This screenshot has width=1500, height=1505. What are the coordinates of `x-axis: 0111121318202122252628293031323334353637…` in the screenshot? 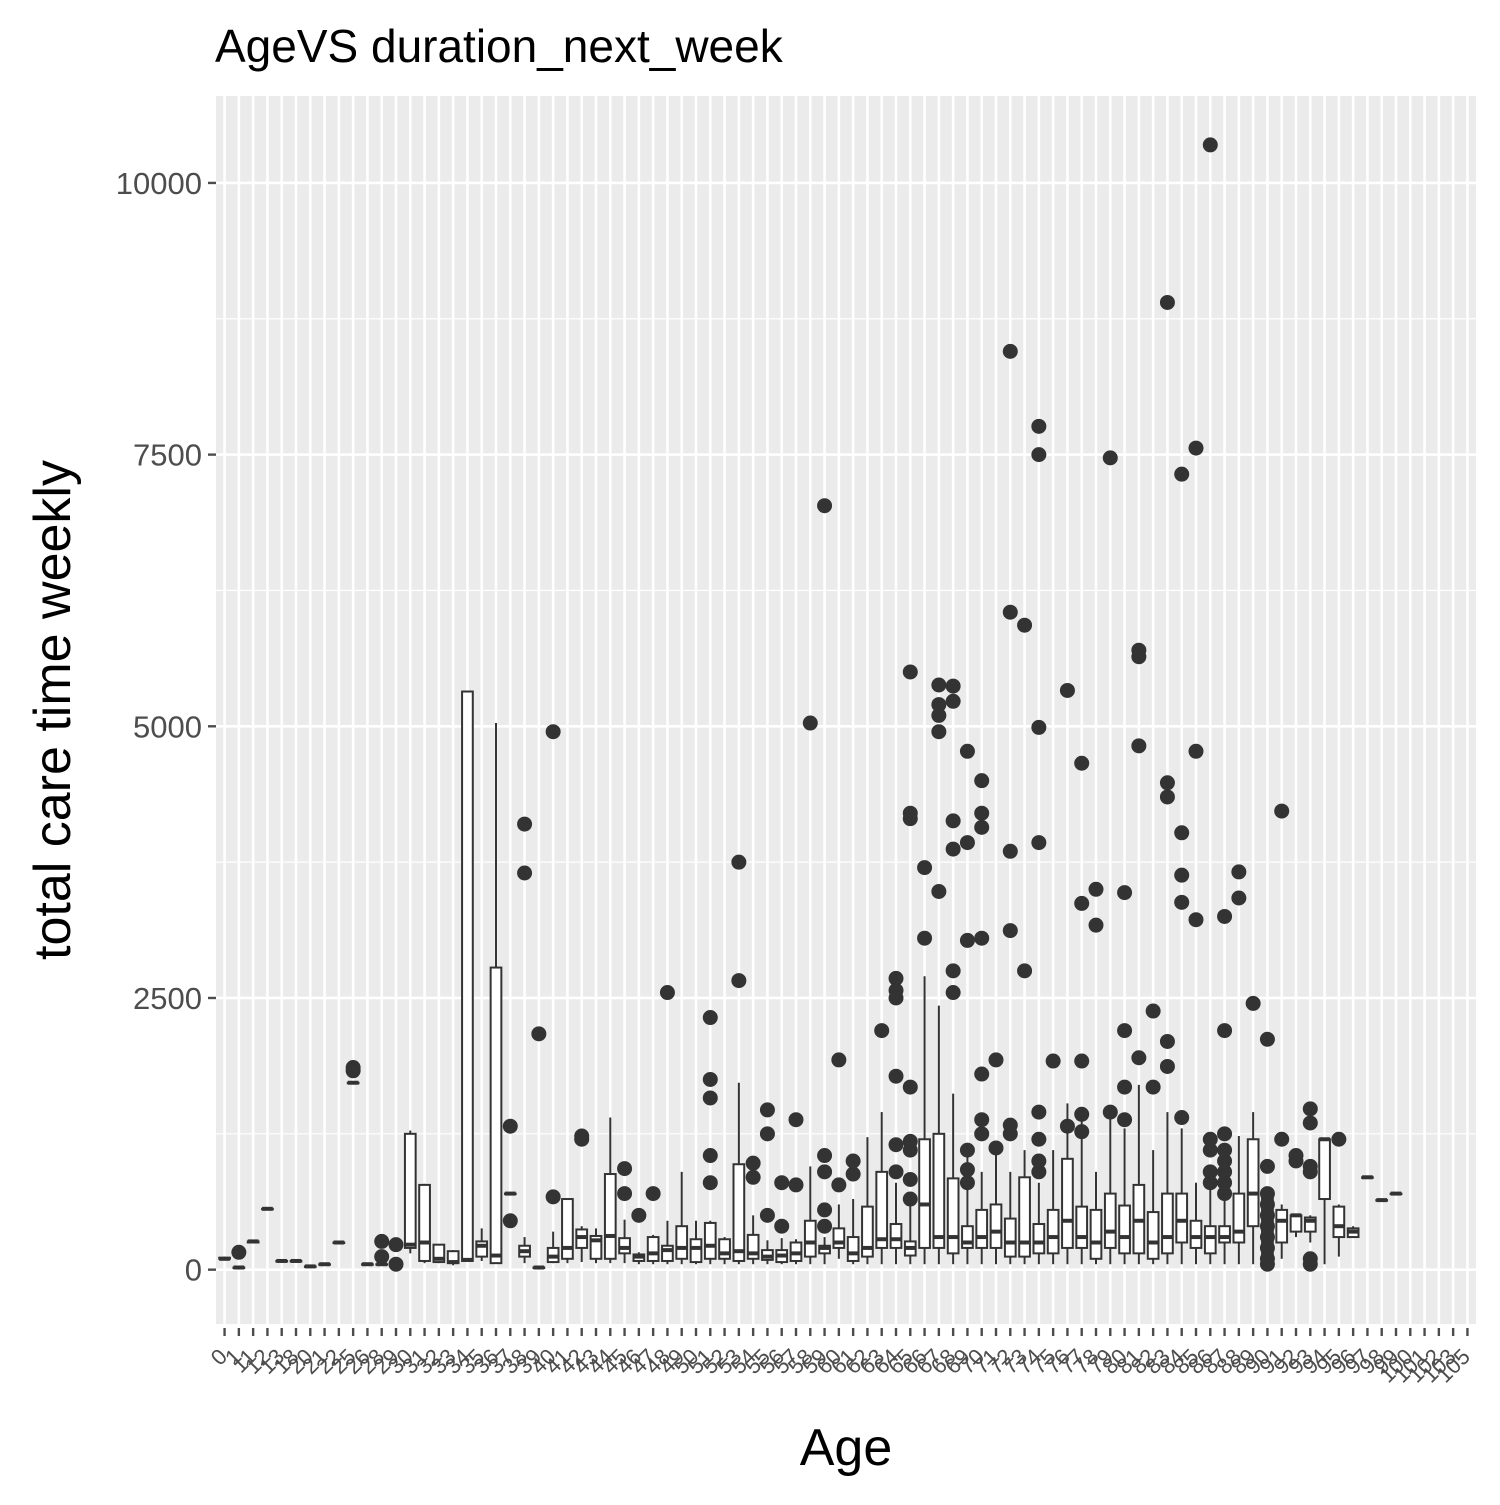 It's located at (840, 1357).